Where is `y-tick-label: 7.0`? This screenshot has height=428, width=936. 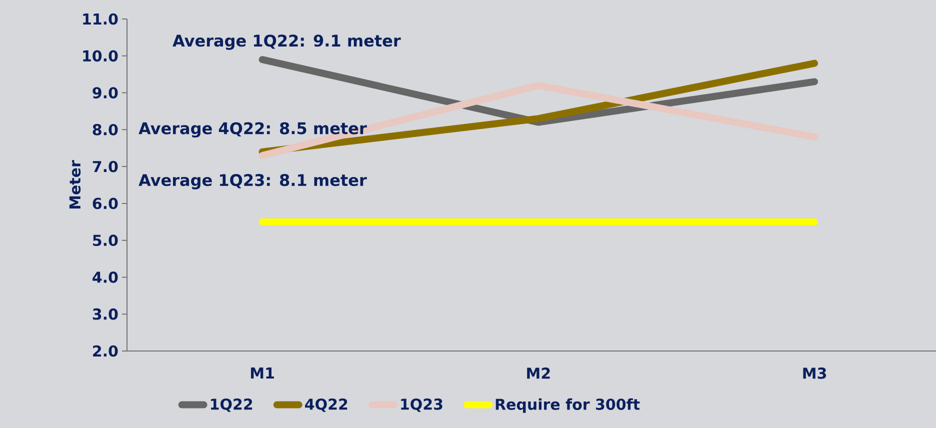
y-tick-label: 7.0 is located at coordinates (105, 166).